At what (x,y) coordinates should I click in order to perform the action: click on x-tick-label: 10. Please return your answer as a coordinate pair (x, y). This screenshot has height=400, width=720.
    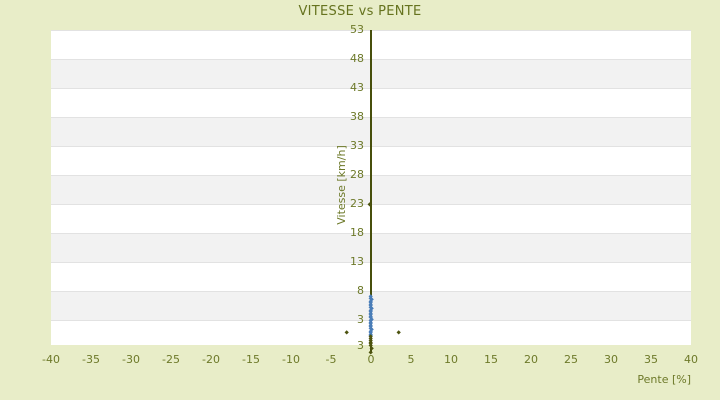
    Looking at the image, I should click on (451, 359).